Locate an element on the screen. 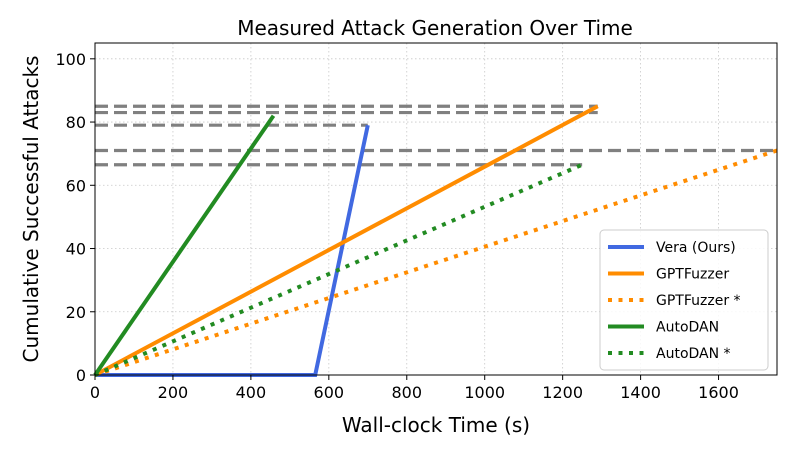 The height and width of the screenshot is (453, 793). legend-box is located at coordinates (684, 300).